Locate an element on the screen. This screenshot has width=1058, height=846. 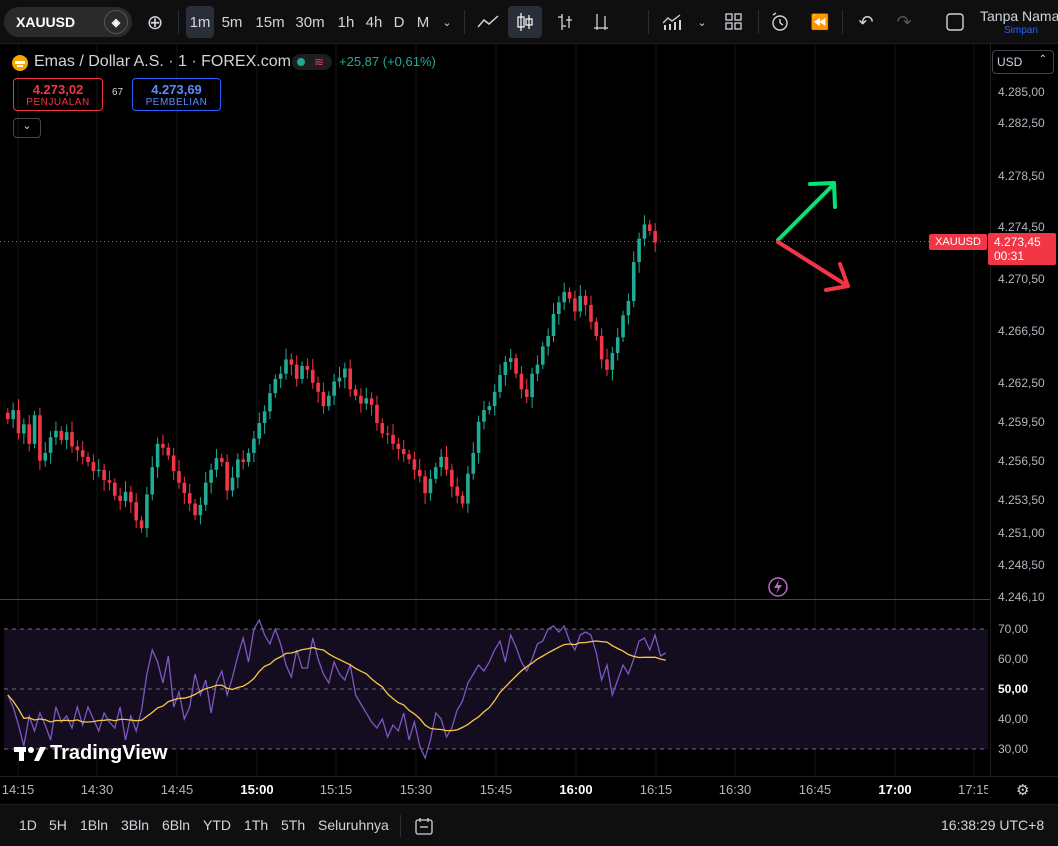
interval-1m: 1m is located at coordinates (200, 22).